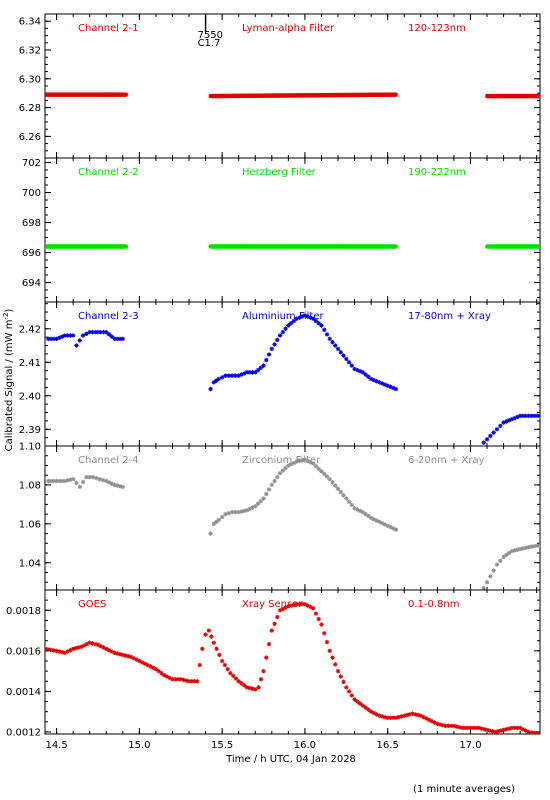  I want to click on y-tick-label: 6.34, so click(30, 22).